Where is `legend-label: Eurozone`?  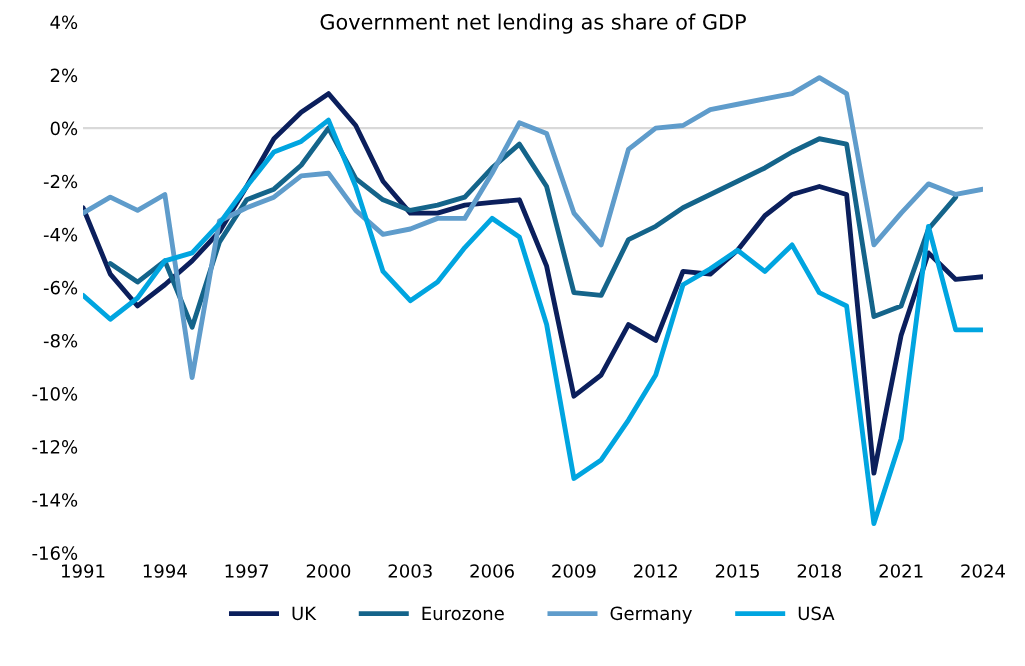
legend-label: Eurozone is located at coordinates (463, 613).